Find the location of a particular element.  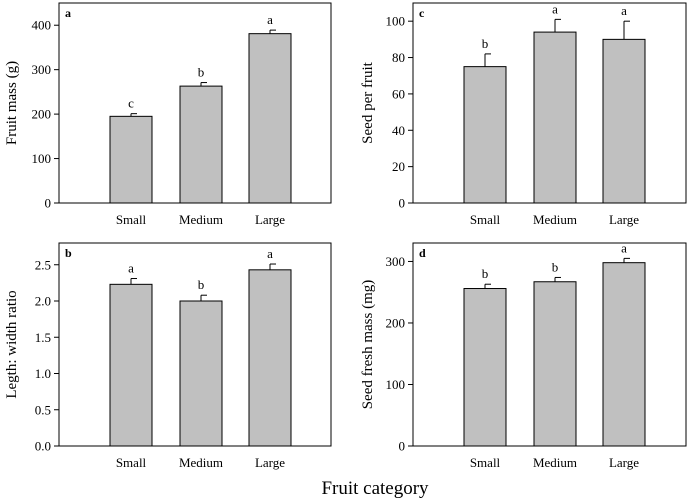

y-axis-title: Seed fresh mass (mg) is located at coordinates (368, 345).